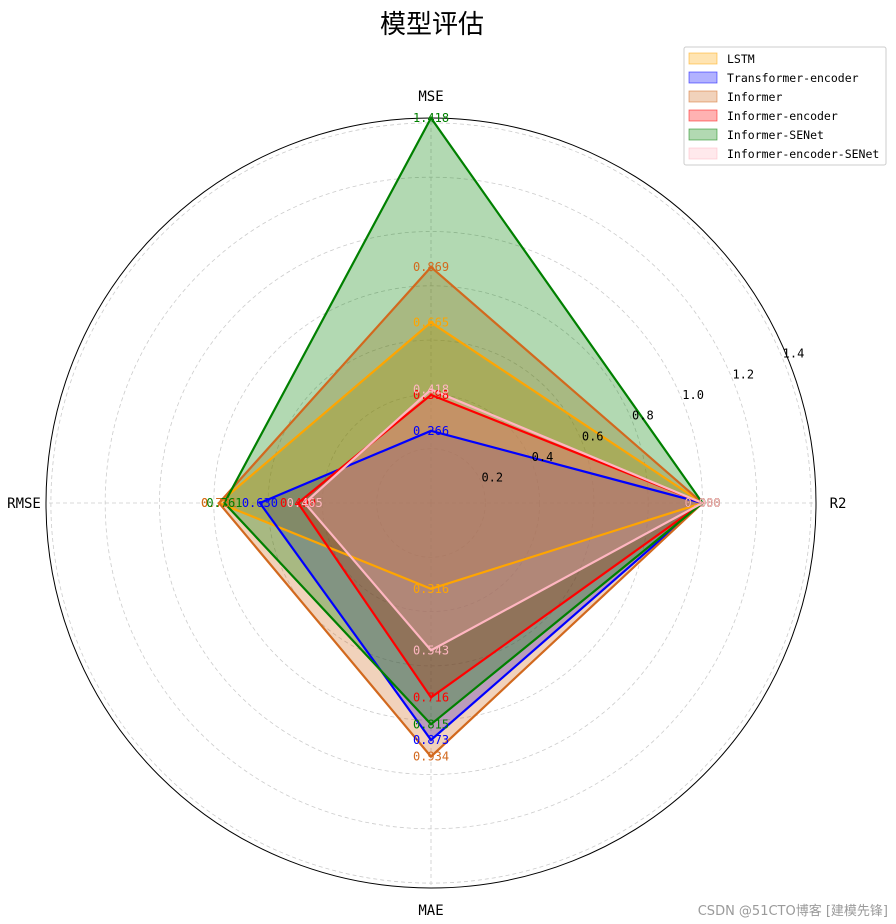  I want to click on value-label-0-3: 0.781, so click(219, 503).